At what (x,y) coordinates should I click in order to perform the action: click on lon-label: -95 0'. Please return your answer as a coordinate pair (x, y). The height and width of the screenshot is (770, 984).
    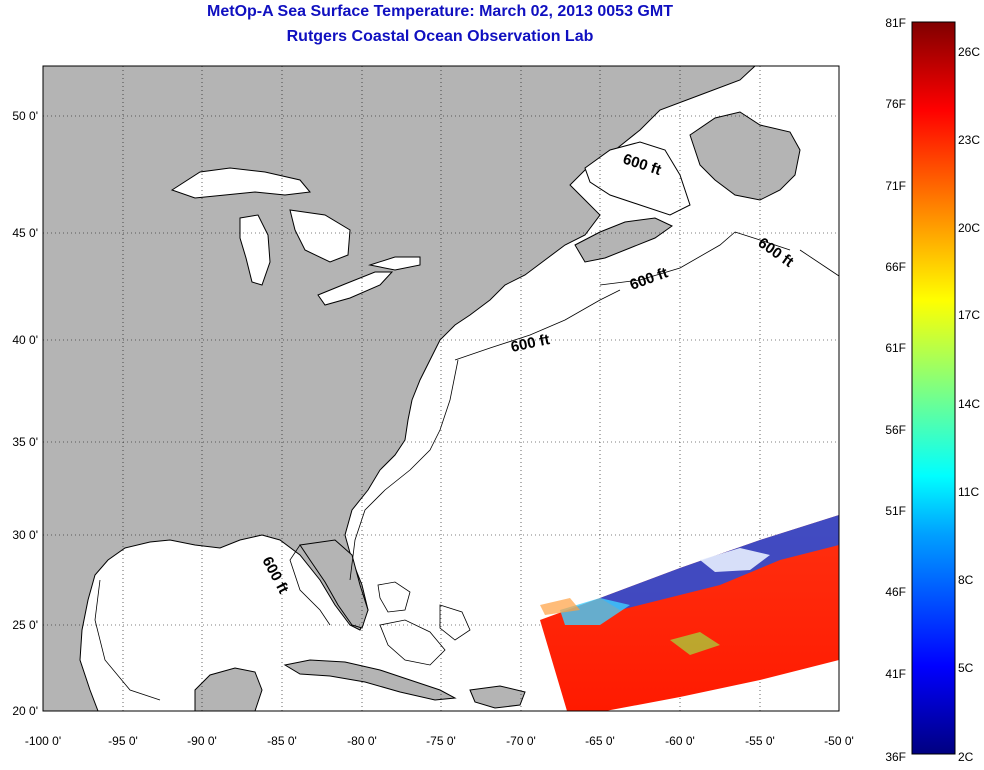
    Looking at the image, I should click on (123, 741).